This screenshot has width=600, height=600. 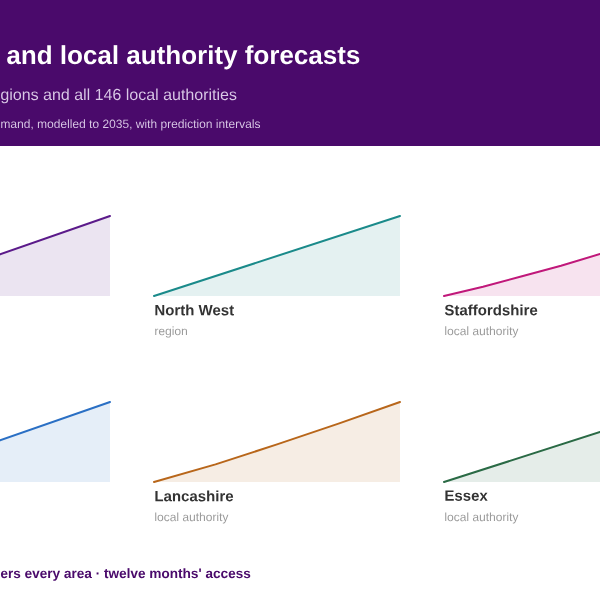 I want to click on text: and local authority forecasts, so click(x=183, y=57).